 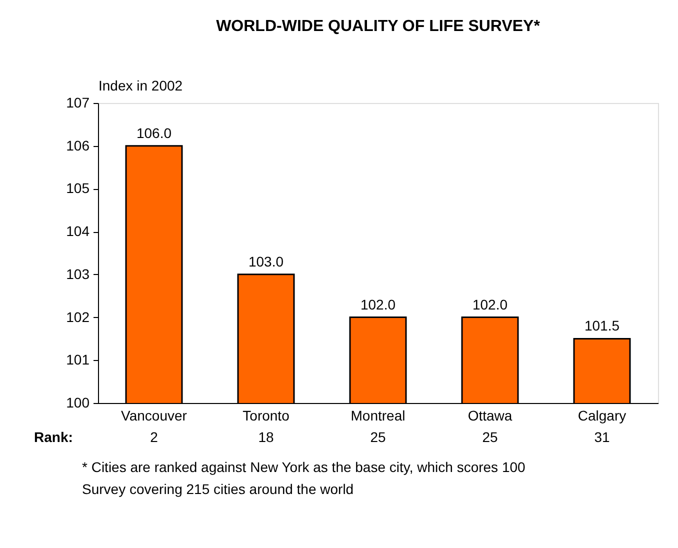 What do you see at coordinates (218, 489) in the screenshot?
I see `text: Survey covering 215 cities around the world` at bounding box center [218, 489].